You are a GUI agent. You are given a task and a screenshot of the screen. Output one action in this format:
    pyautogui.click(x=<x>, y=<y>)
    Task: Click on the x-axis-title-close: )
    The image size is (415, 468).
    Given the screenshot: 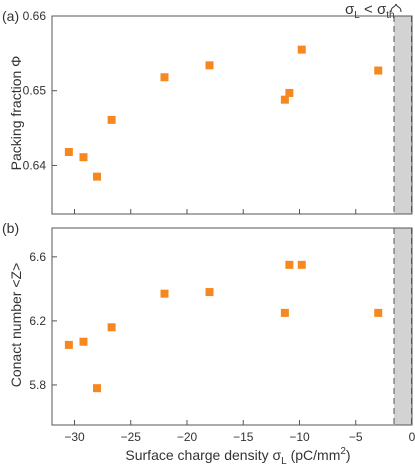 What is the action you would take?
    pyautogui.click(x=348, y=455)
    